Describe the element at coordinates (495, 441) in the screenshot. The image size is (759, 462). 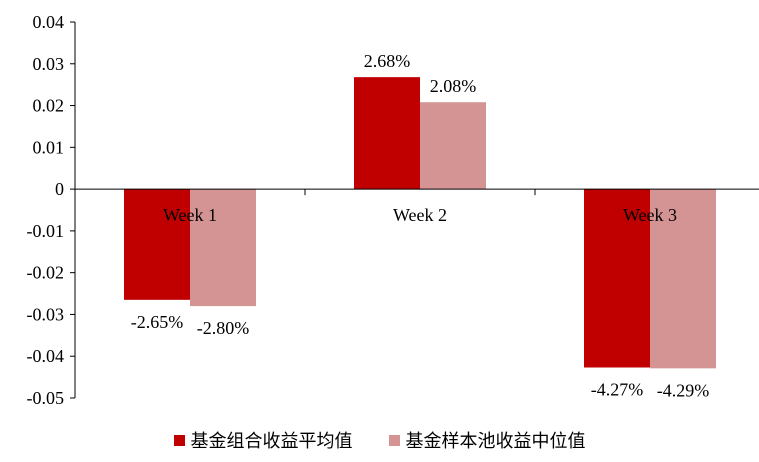
I see `legend-label-series-2: 基金样本池收益中位值` at that location.